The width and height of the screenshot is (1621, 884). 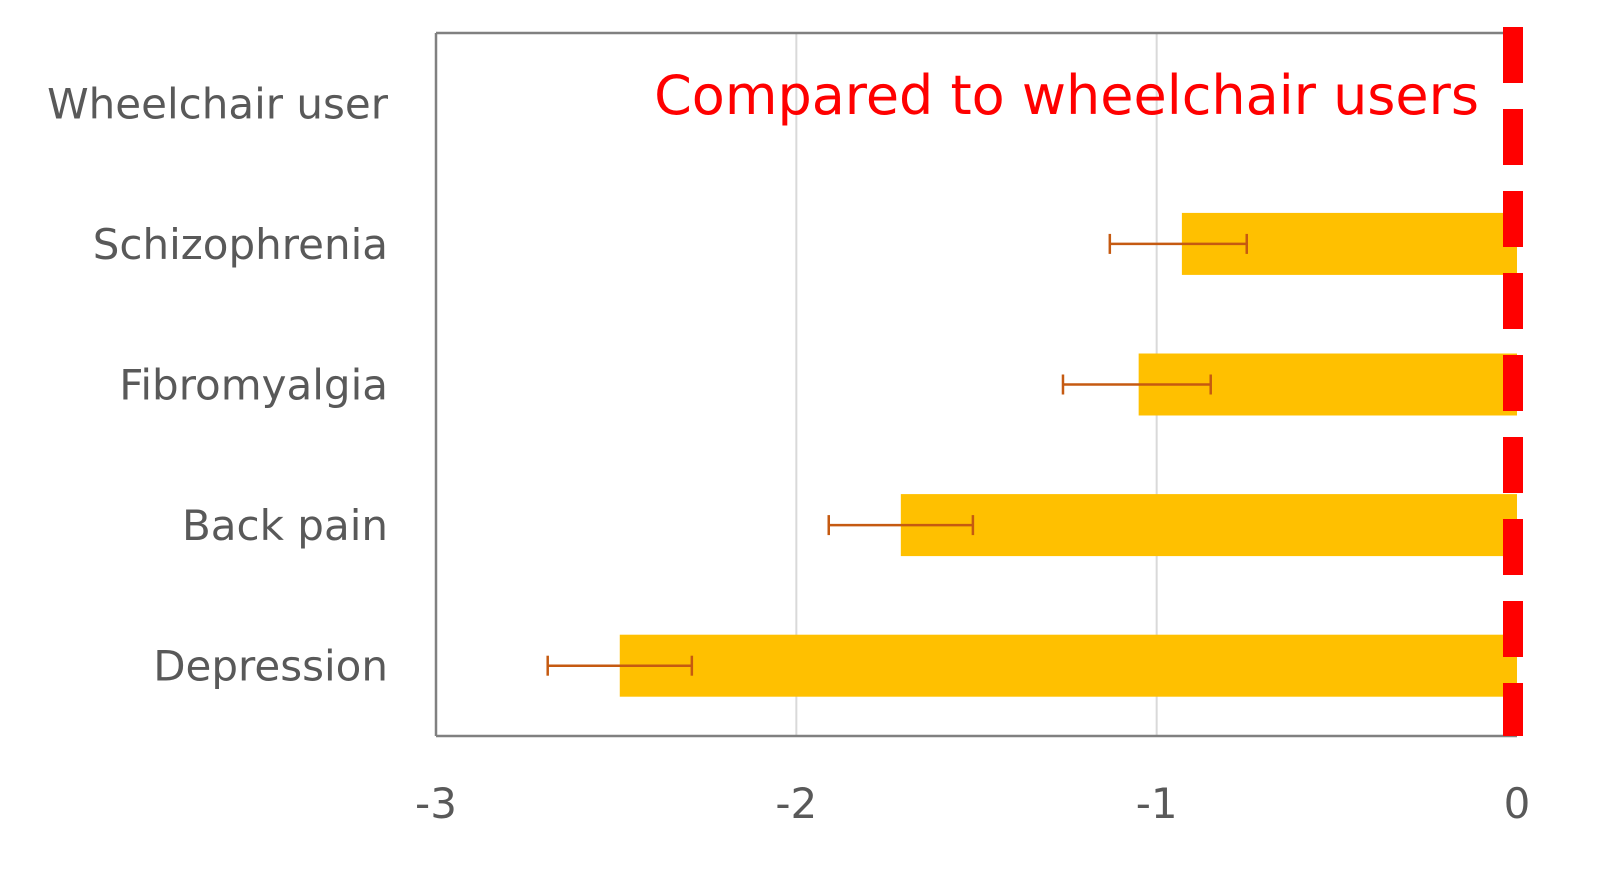 I want to click on category-label: Back pain, so click(x=285, y=525).